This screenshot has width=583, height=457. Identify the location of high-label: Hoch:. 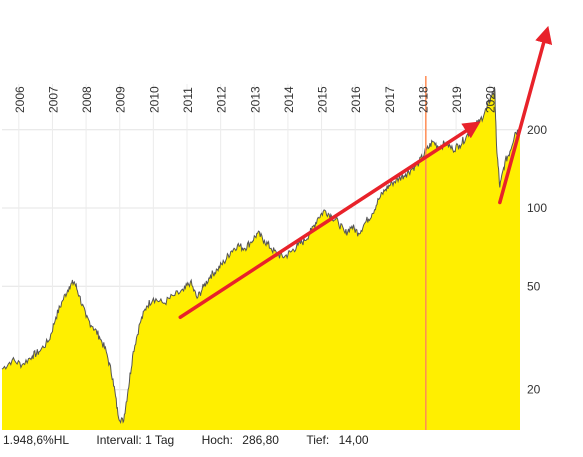
(217, 440).